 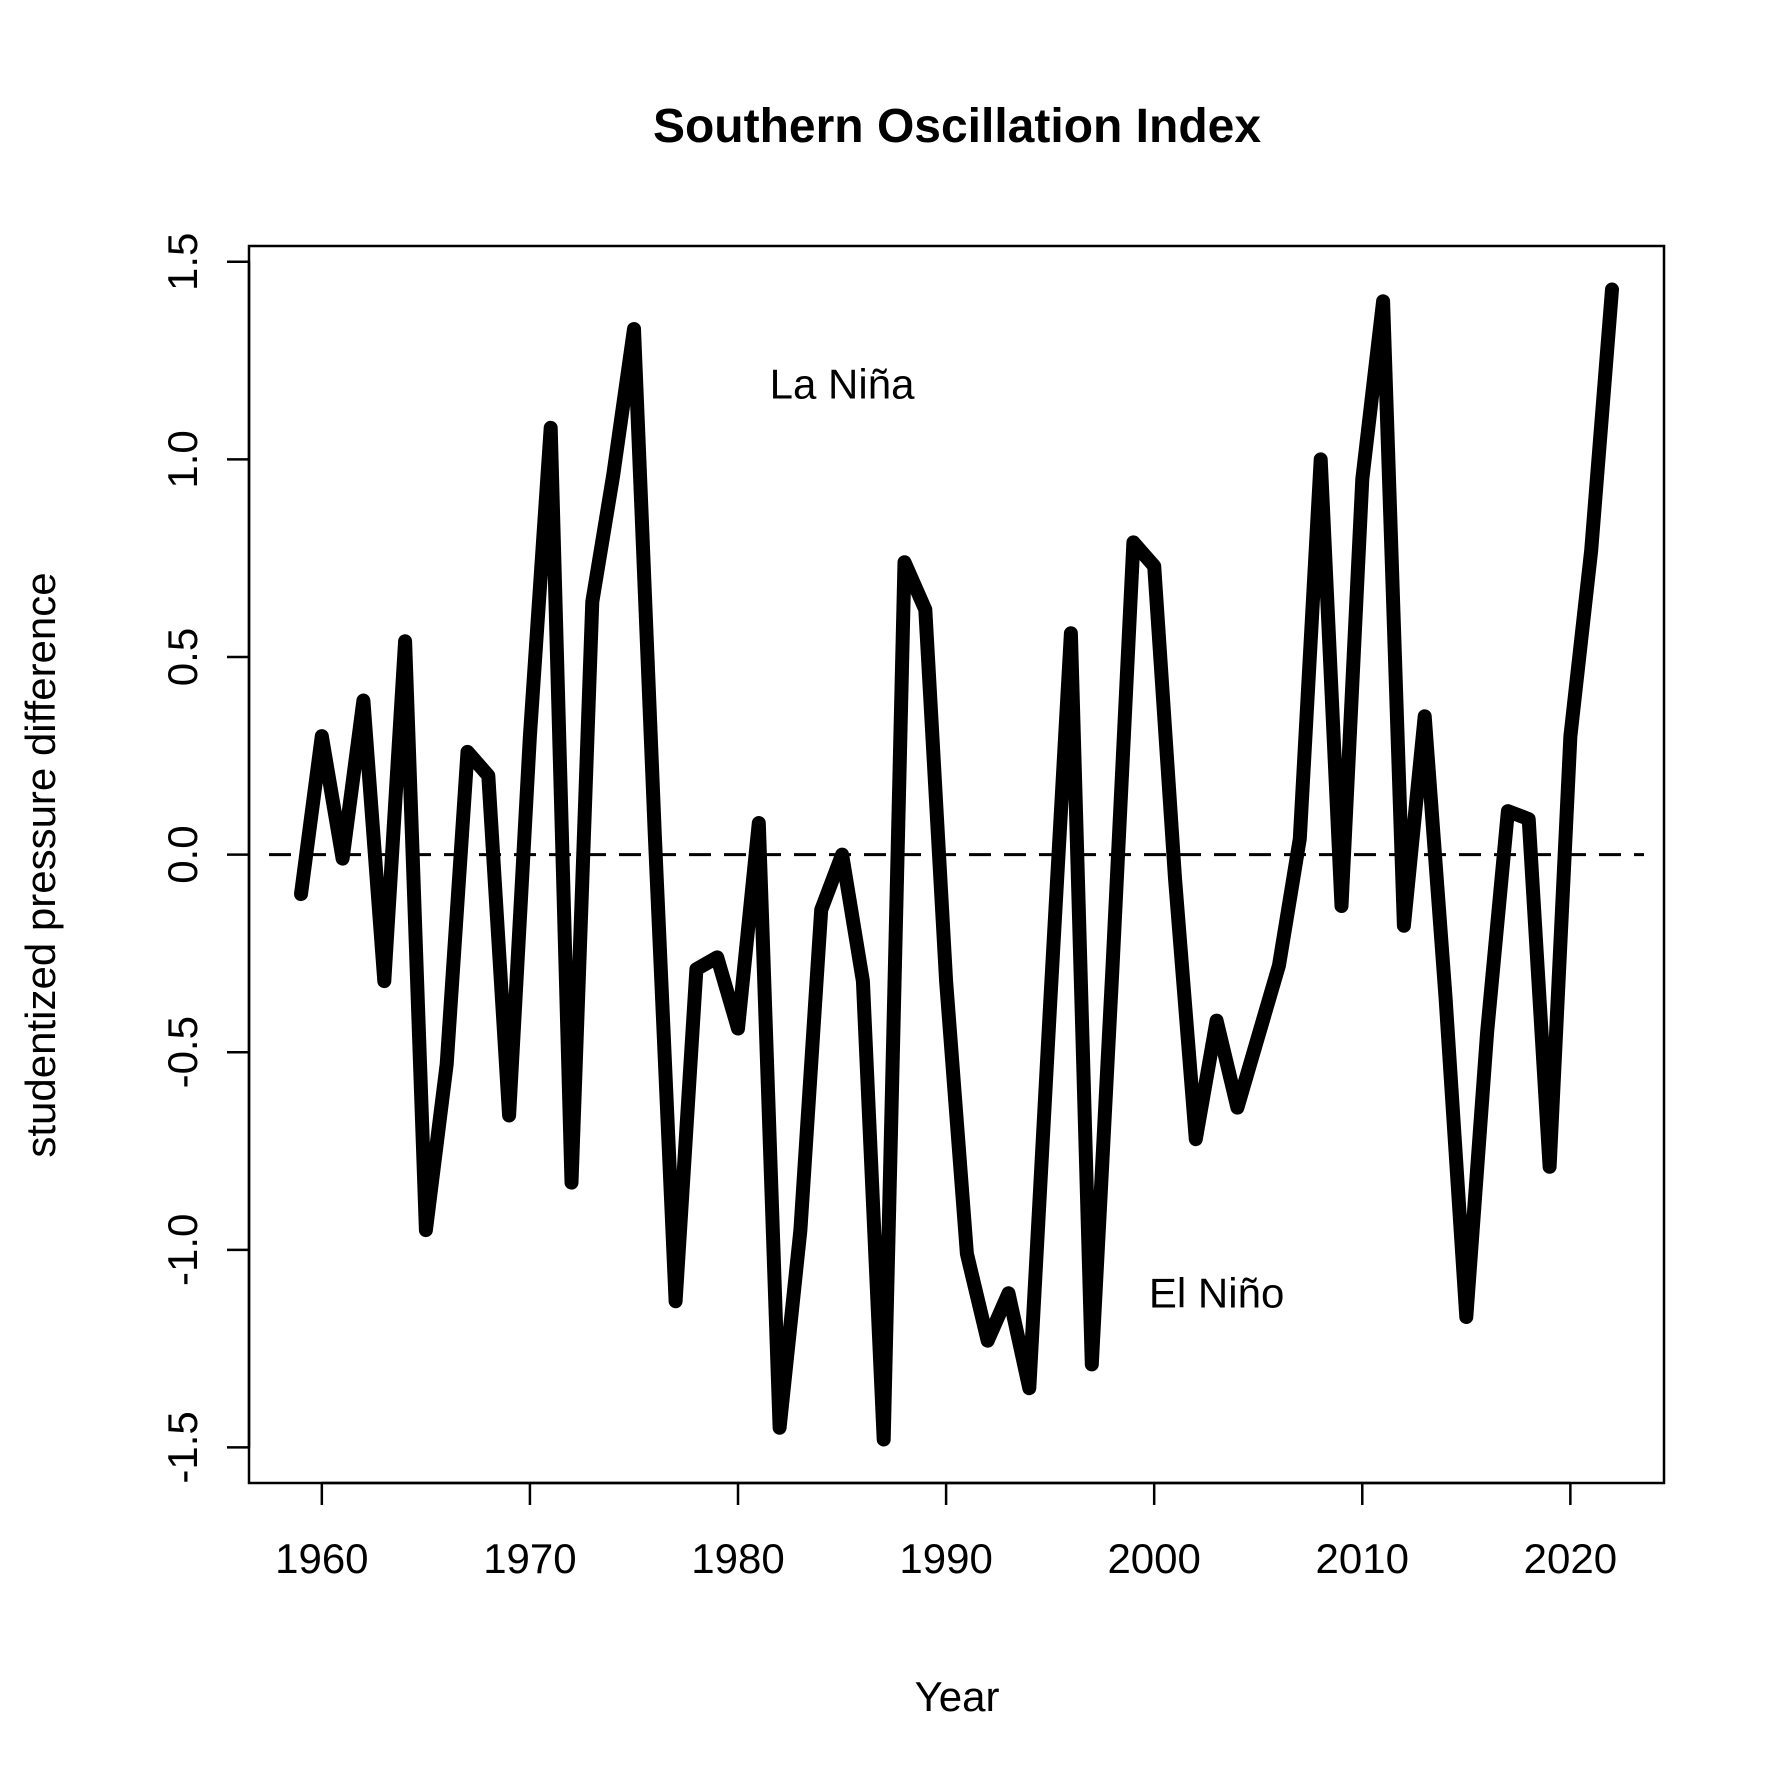 What do you see at coordinates (945, 1558) in the screenshot?
I see `x-tick-label: 1990` at bounding box center [945, 1558].